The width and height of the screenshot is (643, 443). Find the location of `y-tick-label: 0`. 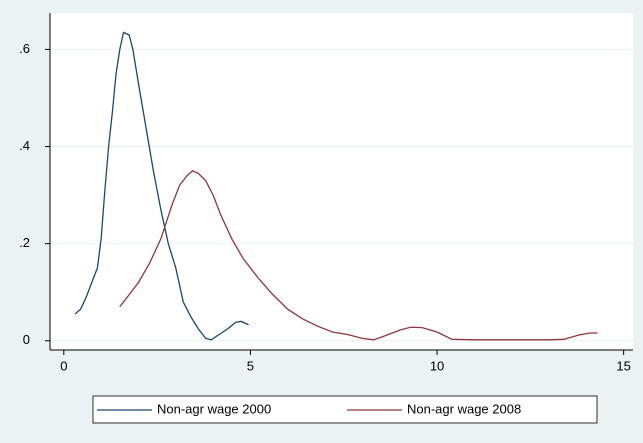

y-tick-label: 0 is located at coordinates (26, 339).